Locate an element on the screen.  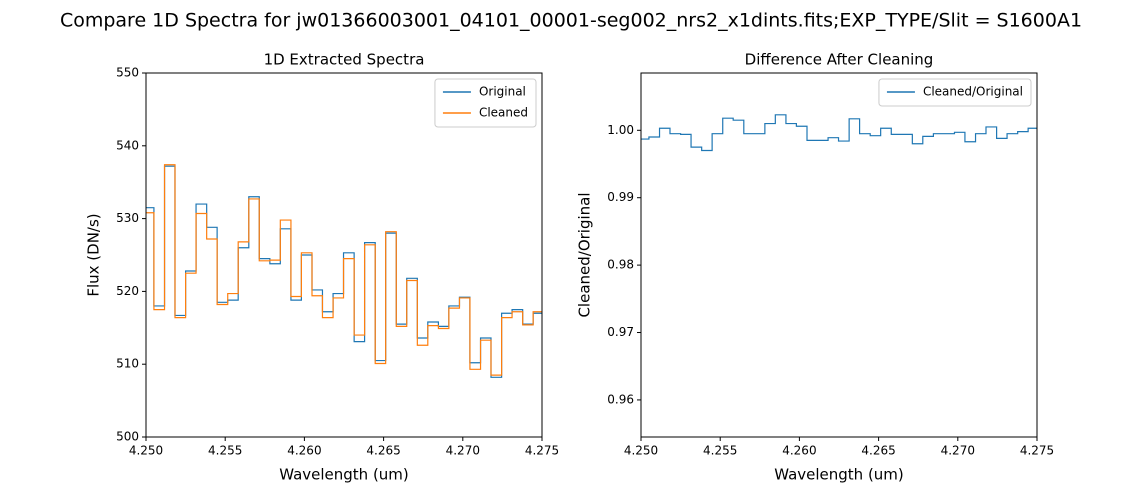
y-axis-label: Cleaned/Original is located at coordinates (585, 254).